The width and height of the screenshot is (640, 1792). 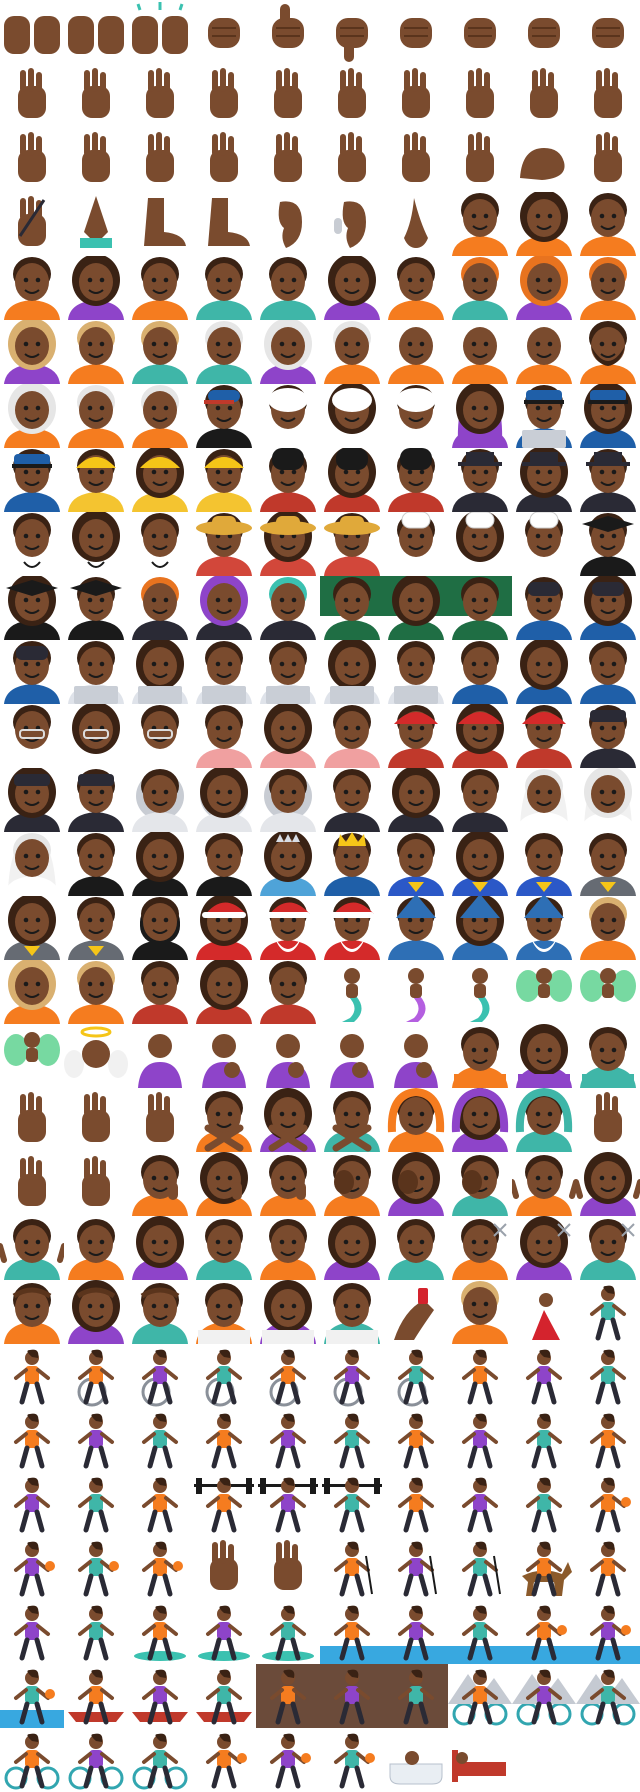 What do you see at coordinates (224, 160) in the screenshot?
I see `raised-hand-icon` at bounding box center [224, 160].